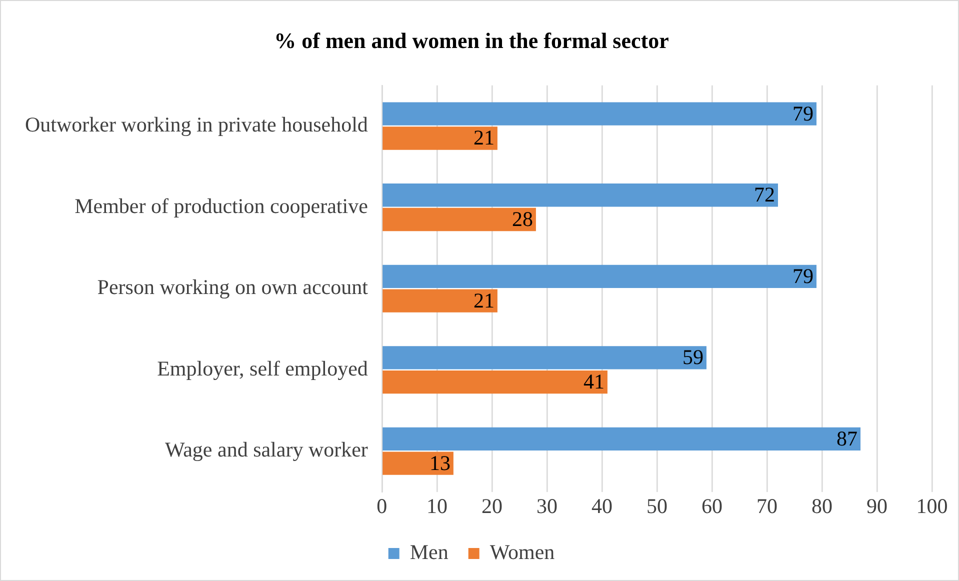  Describe the element at coordinates (547, 506) in the screenshot. I see `x-tick-label: 30` at that location.